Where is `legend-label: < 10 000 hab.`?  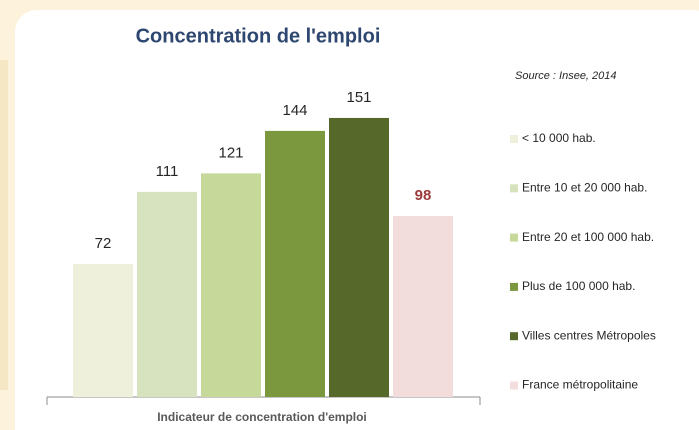 legend-label: < 10 000 hab. is located at coordinates (559, 138).